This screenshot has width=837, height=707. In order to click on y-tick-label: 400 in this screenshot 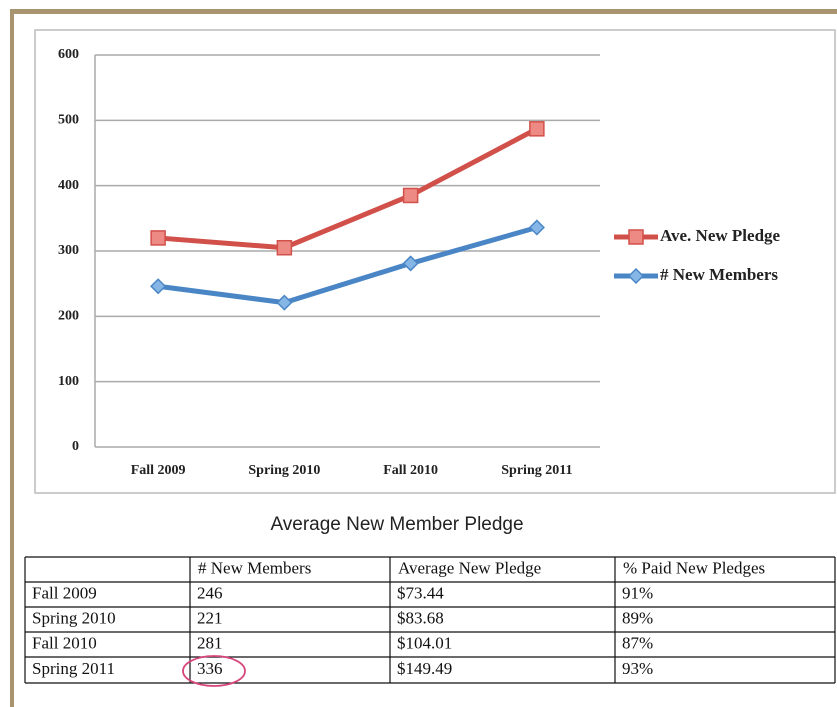, I will do `click(68, 185)`.